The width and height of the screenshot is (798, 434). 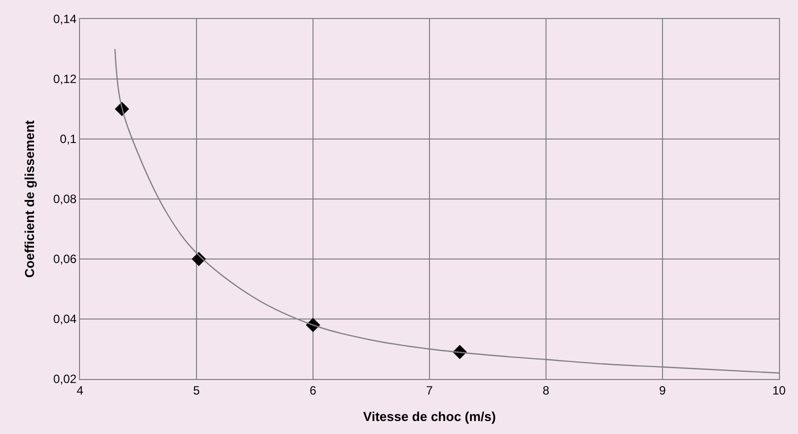 I want to click on y-tick-label: 0,1, so click(x=68, y=139).